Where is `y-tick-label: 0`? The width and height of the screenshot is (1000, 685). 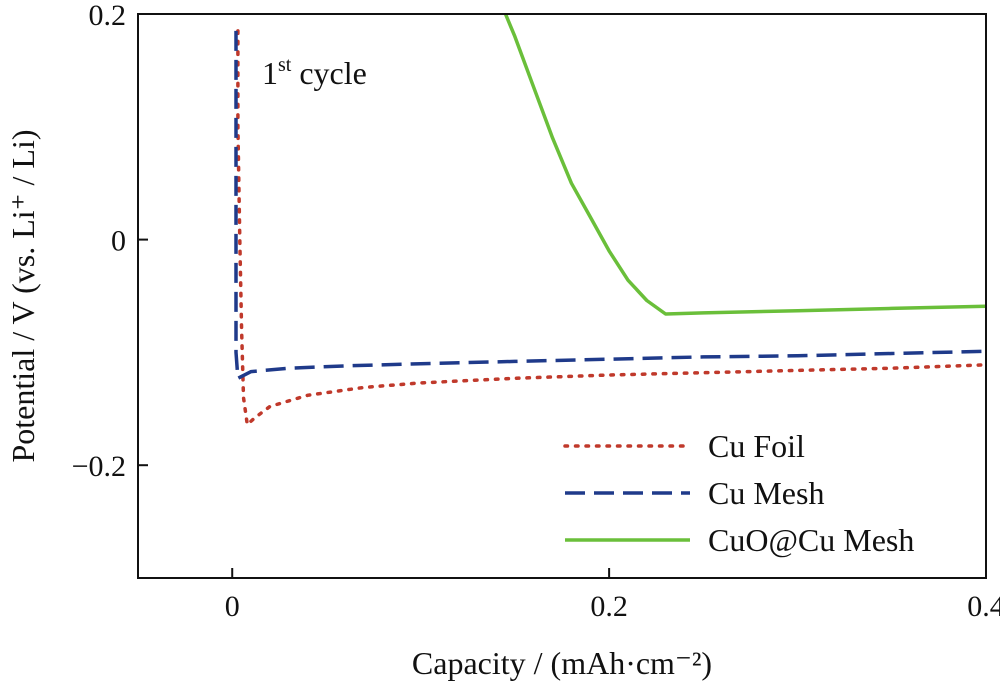 y-tick-label: 0 is located at coordinates (118, 241).